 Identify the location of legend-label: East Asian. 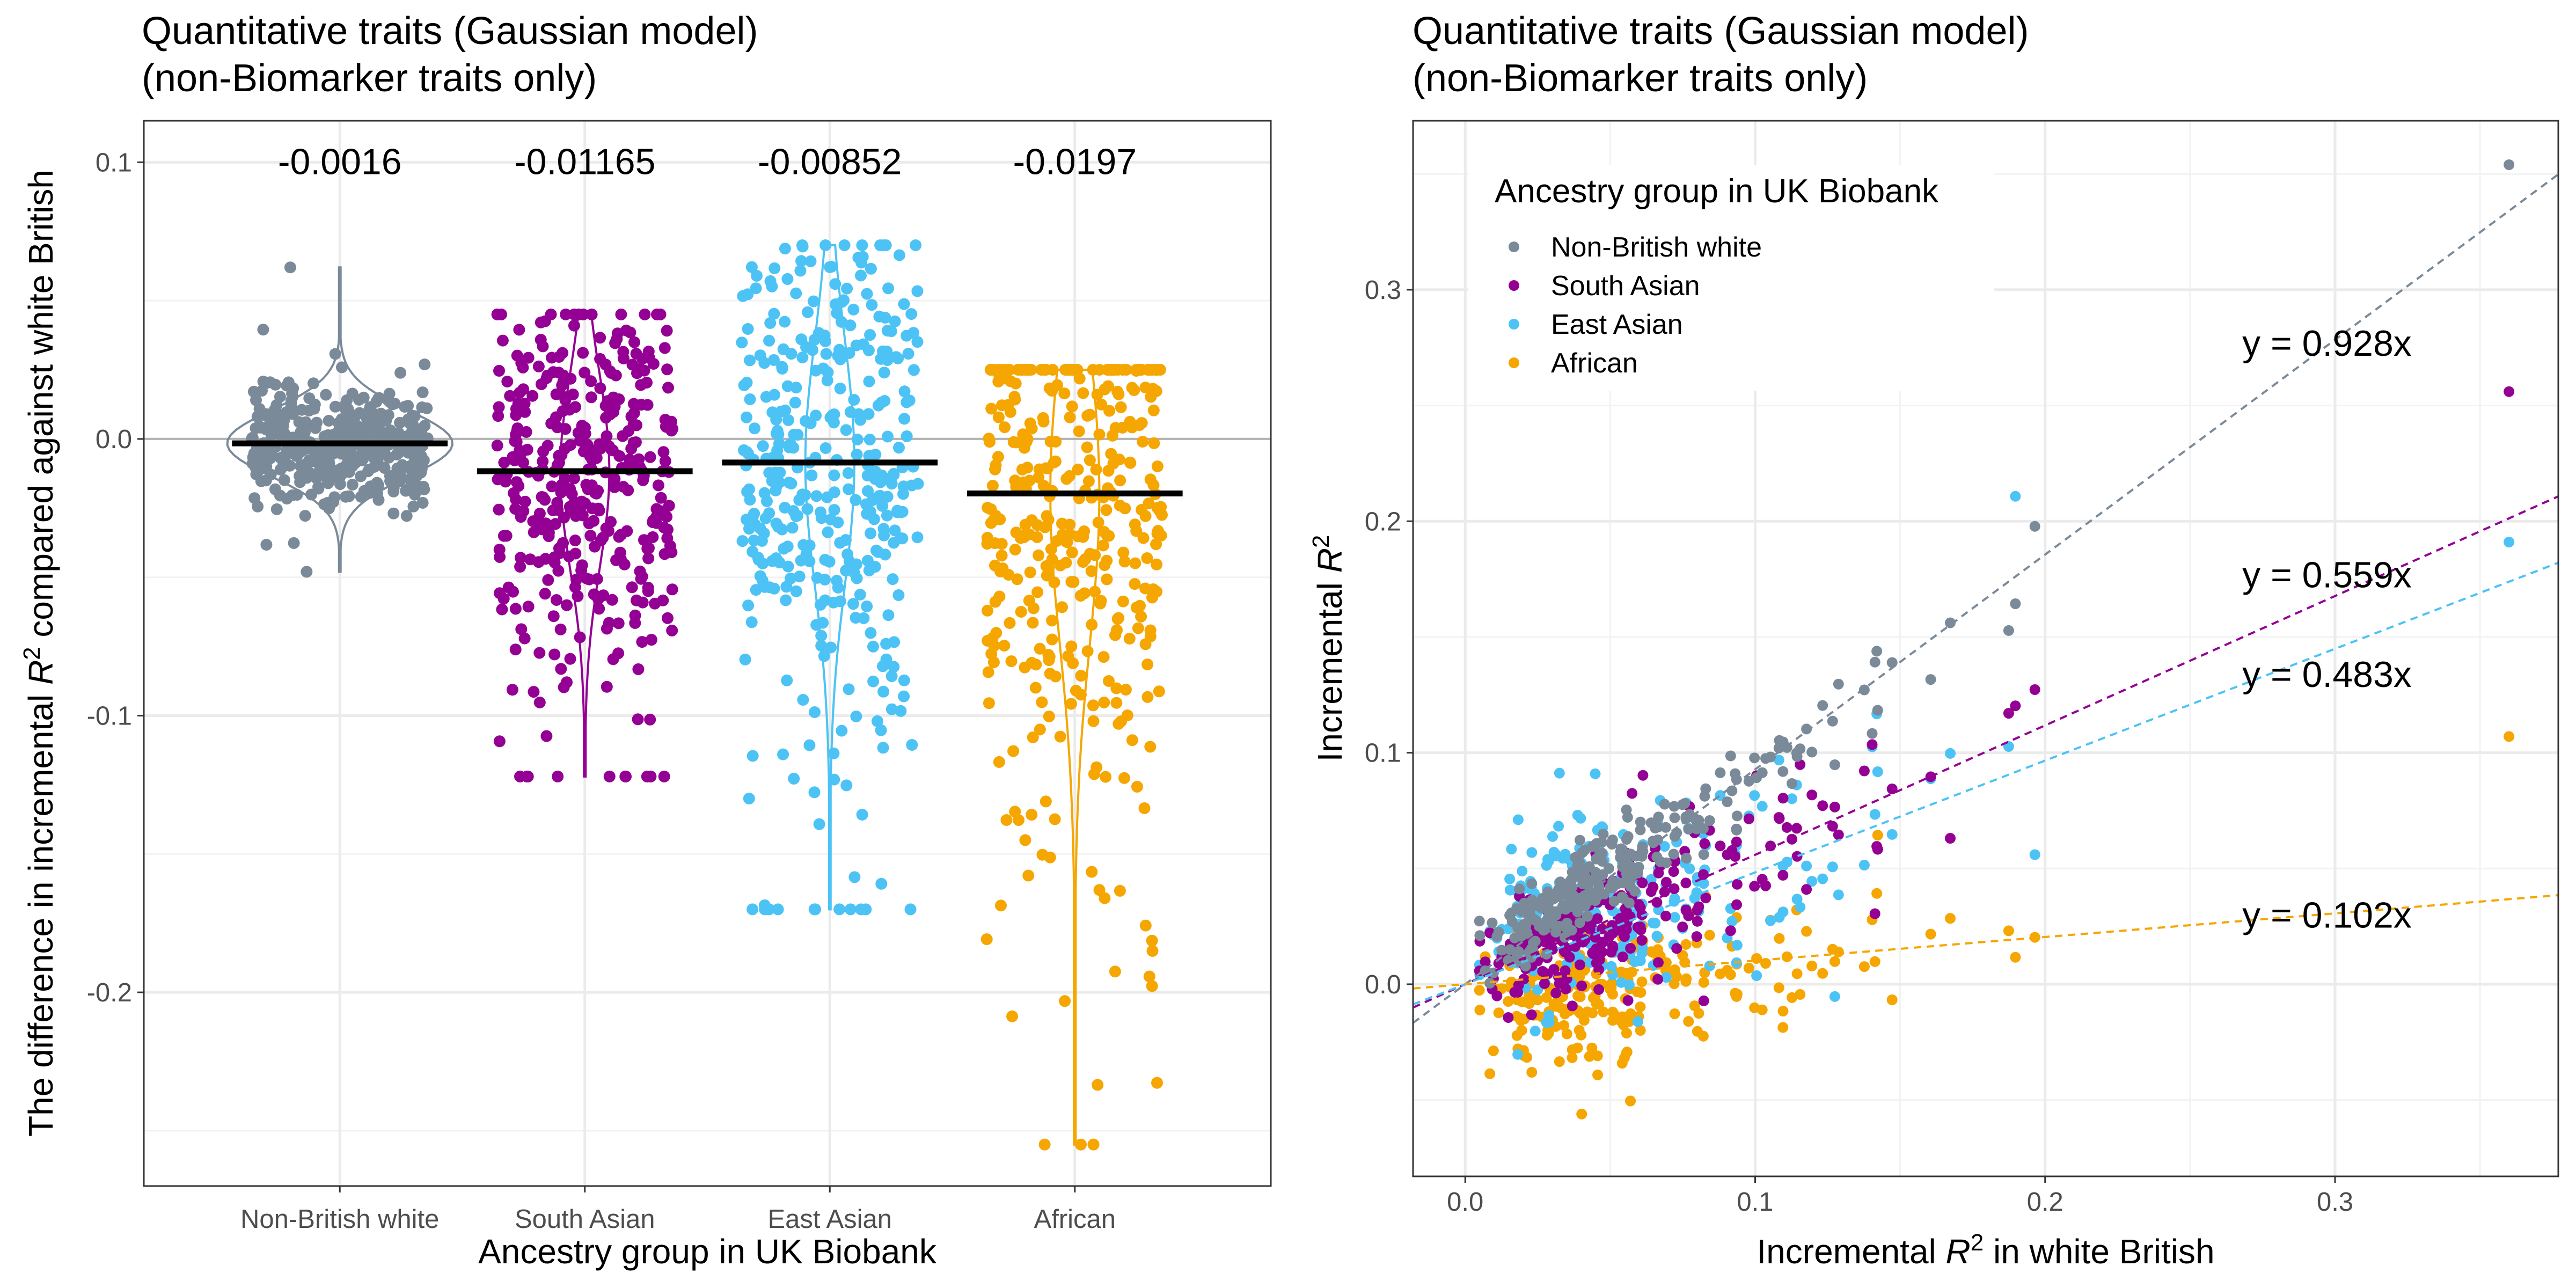
(1617, 324).